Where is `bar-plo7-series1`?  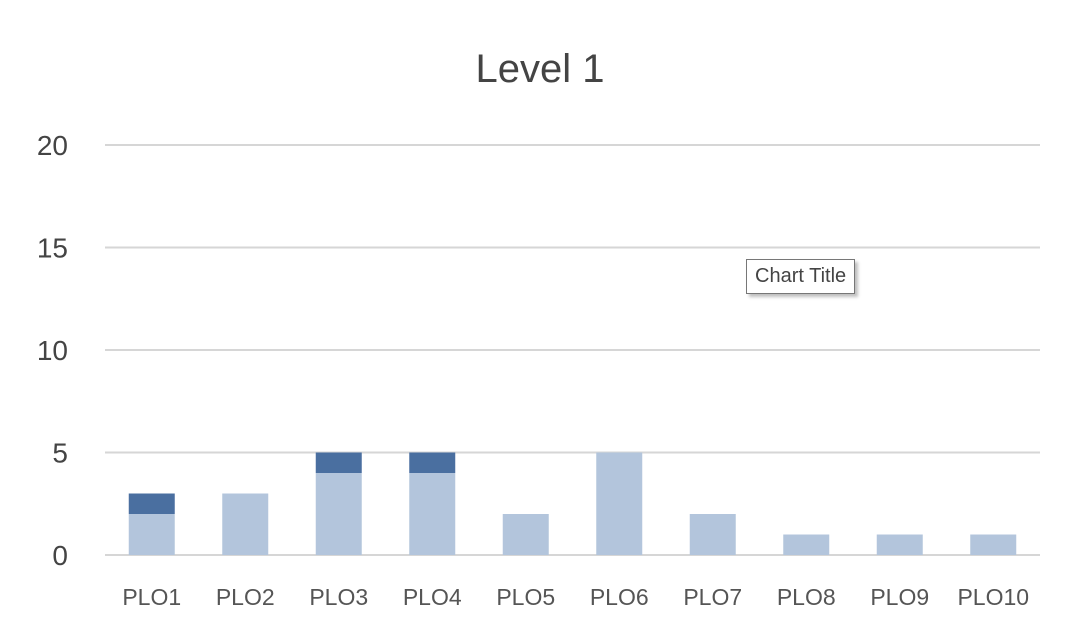
bar-plo7-series1 is located at coordinates (712, 534).